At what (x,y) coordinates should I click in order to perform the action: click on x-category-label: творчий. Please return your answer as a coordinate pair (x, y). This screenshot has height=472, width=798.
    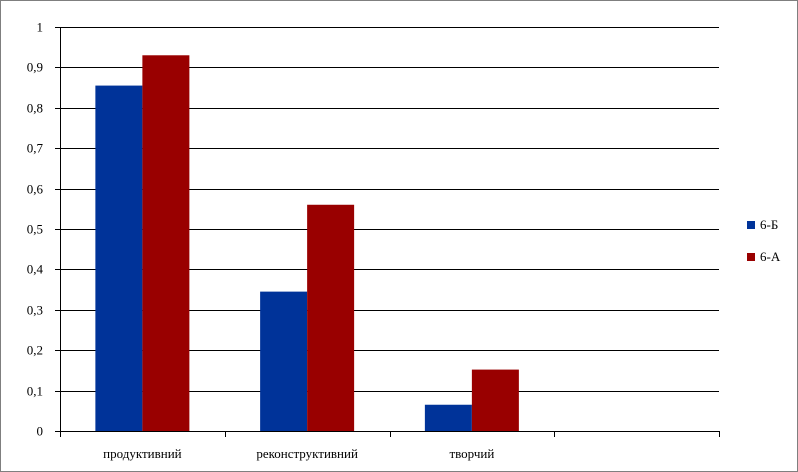
    Looking at the image, I should click on (471, 453).